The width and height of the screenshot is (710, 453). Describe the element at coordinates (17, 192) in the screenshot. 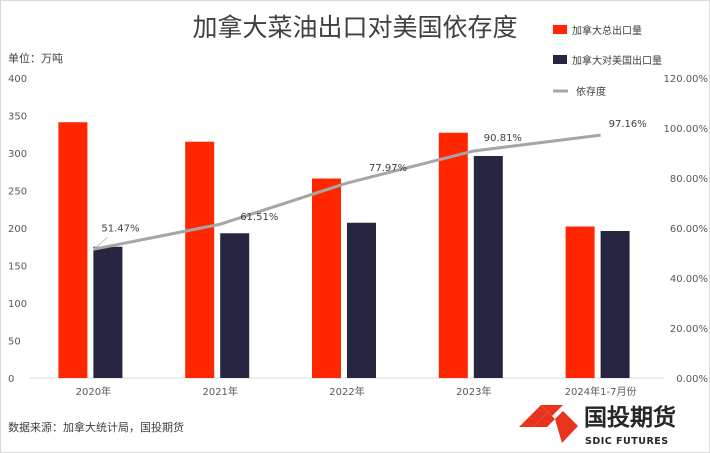

I see `y-left-tick-label: 250` at that location.